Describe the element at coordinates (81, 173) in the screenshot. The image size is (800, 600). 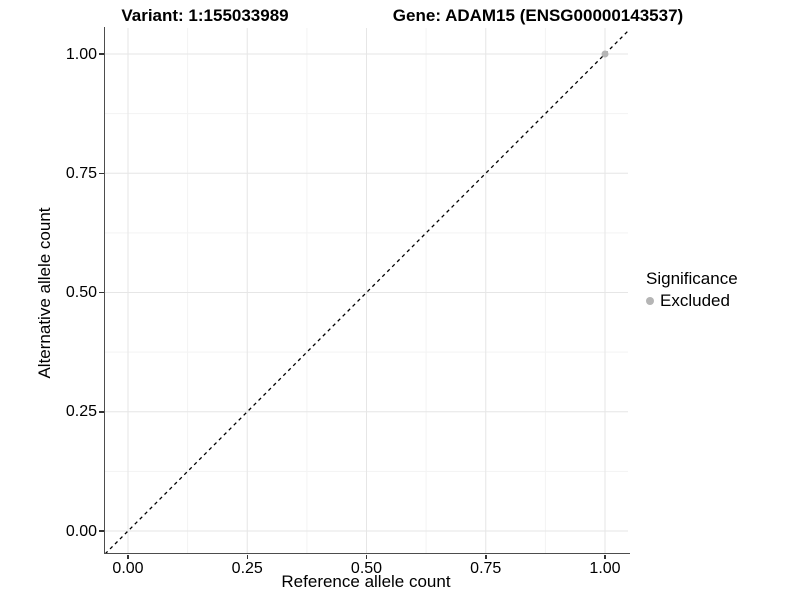
I see `y-tick-label: 0.75` at that location.